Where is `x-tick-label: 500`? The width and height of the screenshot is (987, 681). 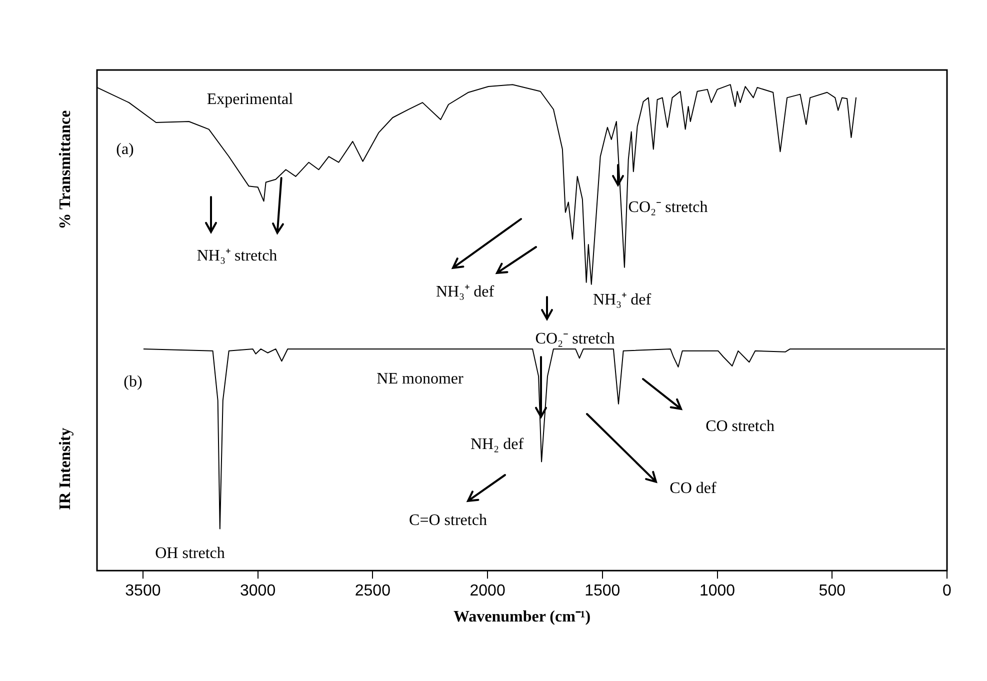
x-tick-label: 500 is located at coordinates (832, 591).